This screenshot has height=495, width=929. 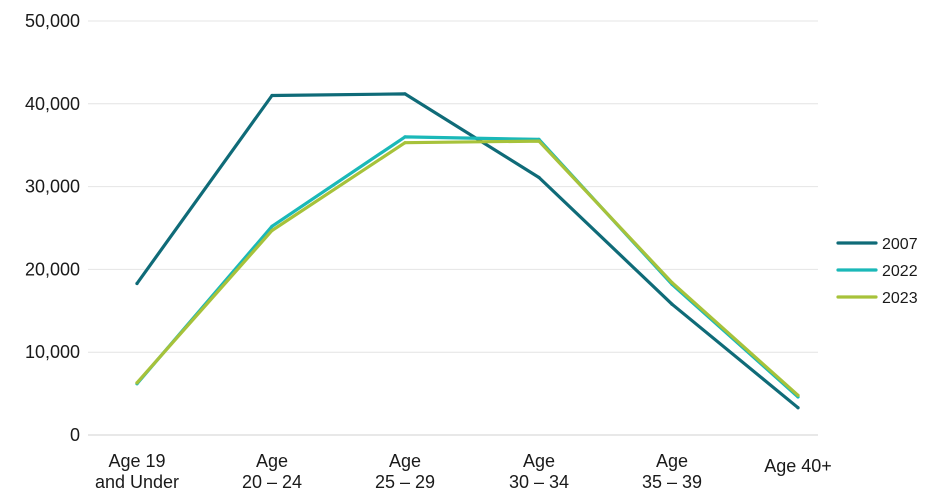 I want to click on x-tick-label: Age 20 – 24, so click(x=272, y=471).